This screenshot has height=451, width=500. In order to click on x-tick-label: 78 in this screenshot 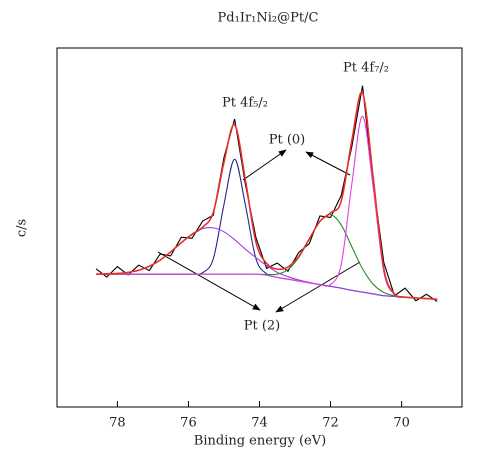, I will do `click(117, 423)`.